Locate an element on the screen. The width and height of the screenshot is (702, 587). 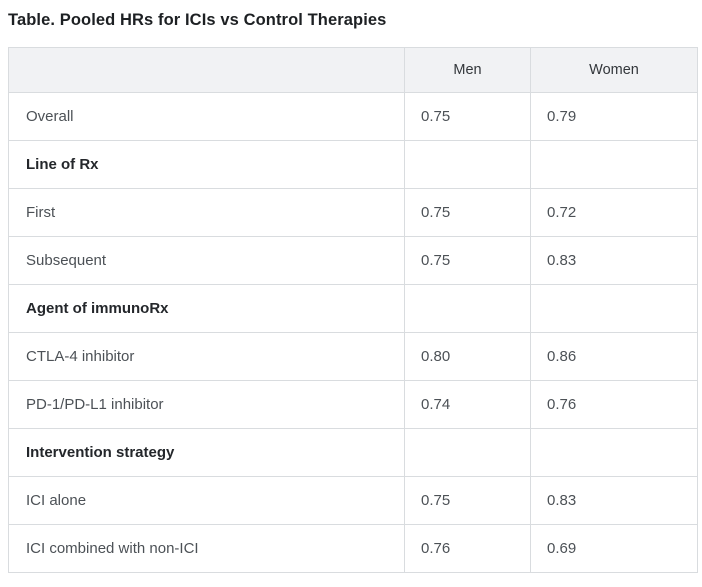
cell-men: 0.80 is located at coordinates (467, 356).